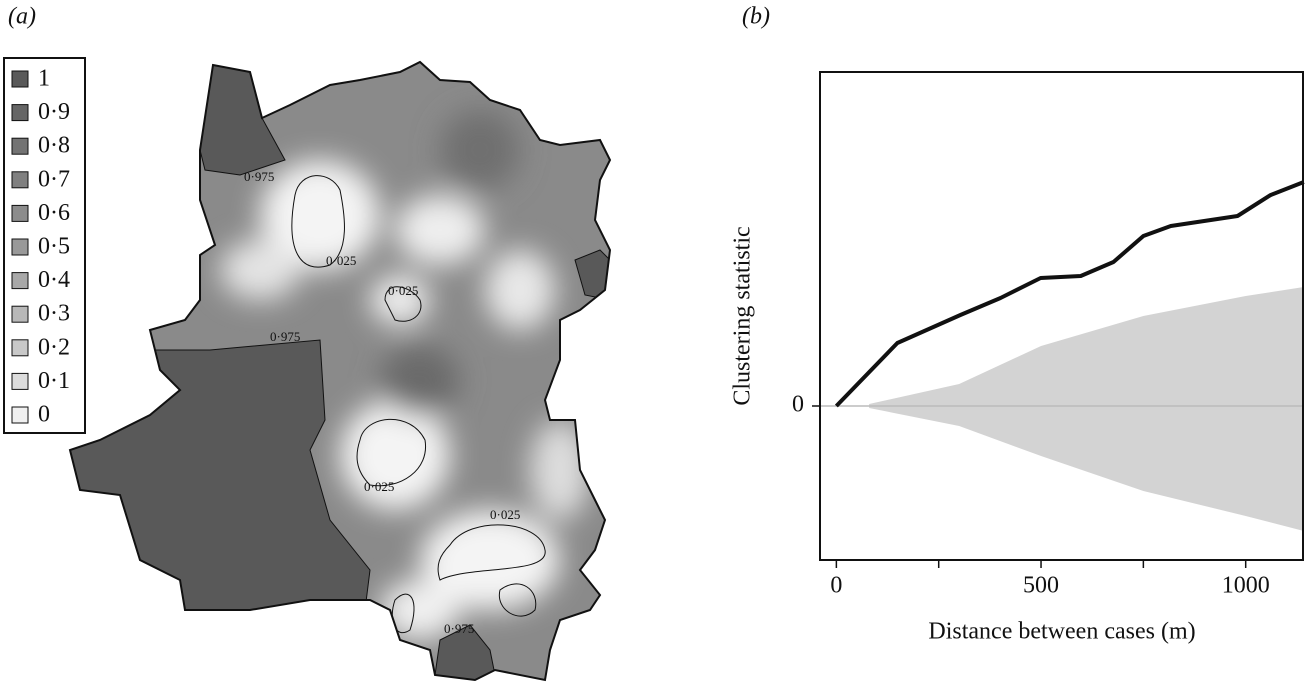 This screenshot has width=1306, height=693. I want to click on legend-label: 0·9, so click(54, 112).